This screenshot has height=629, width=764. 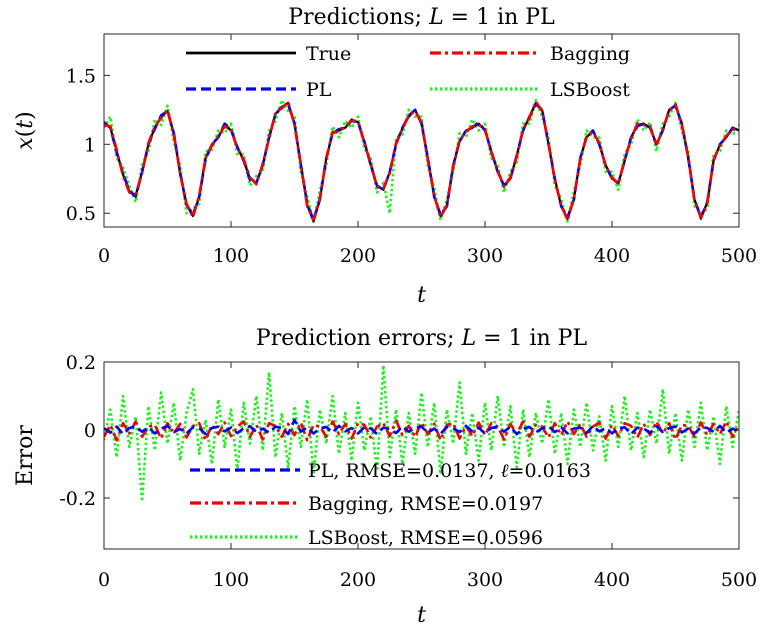 I want to click on y-label-arg: t, so click(x=25, y=124).